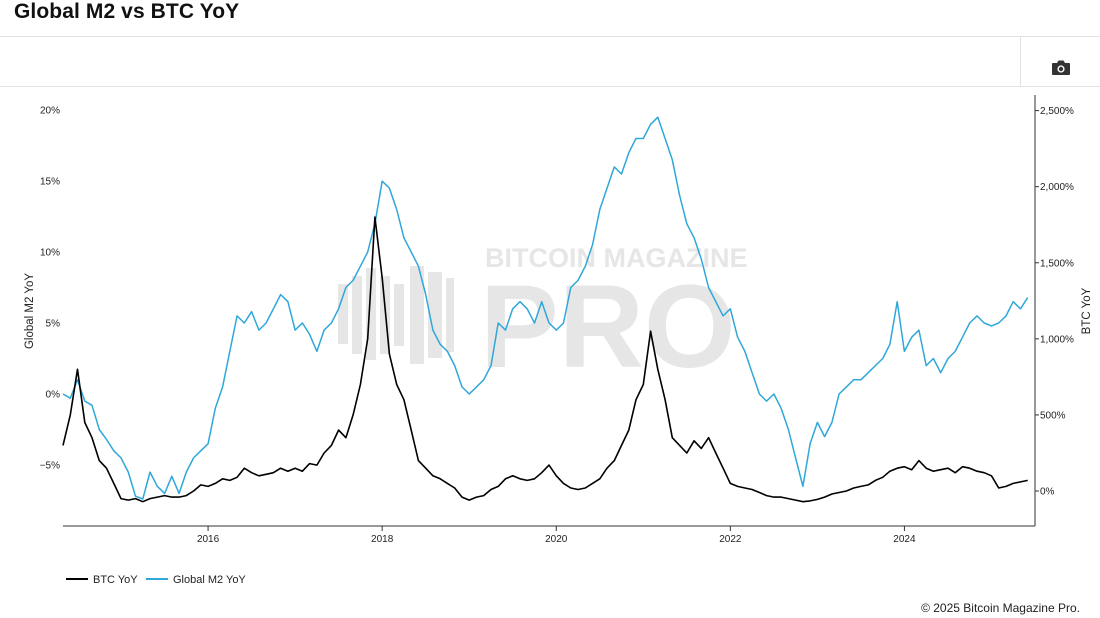  I want to click on watermark: BITCOIN MAGAZINE PRO, so click(543, 318).